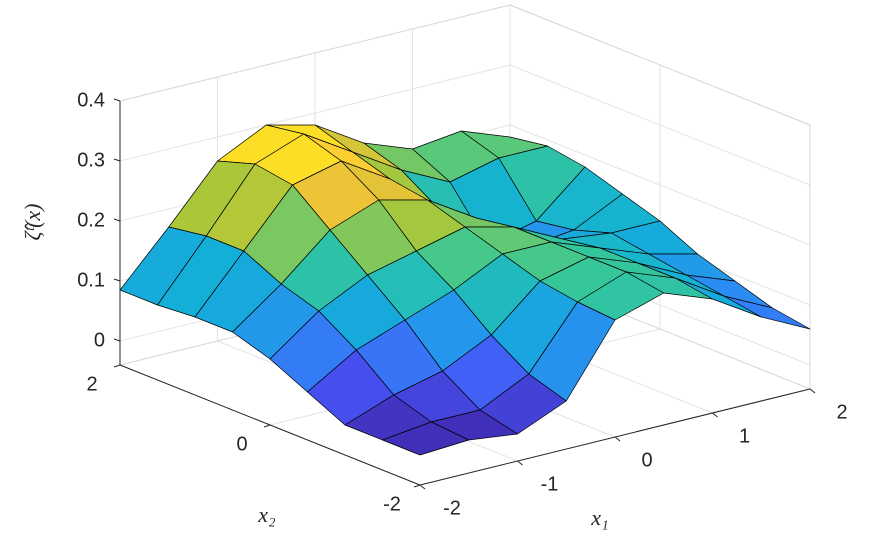 The height and width of the screenshot is (548, 886). What do you see at coordinates (99, 340) in the screenshot?
I see `z-tick-label: 0` at bounding box center [99, 340].